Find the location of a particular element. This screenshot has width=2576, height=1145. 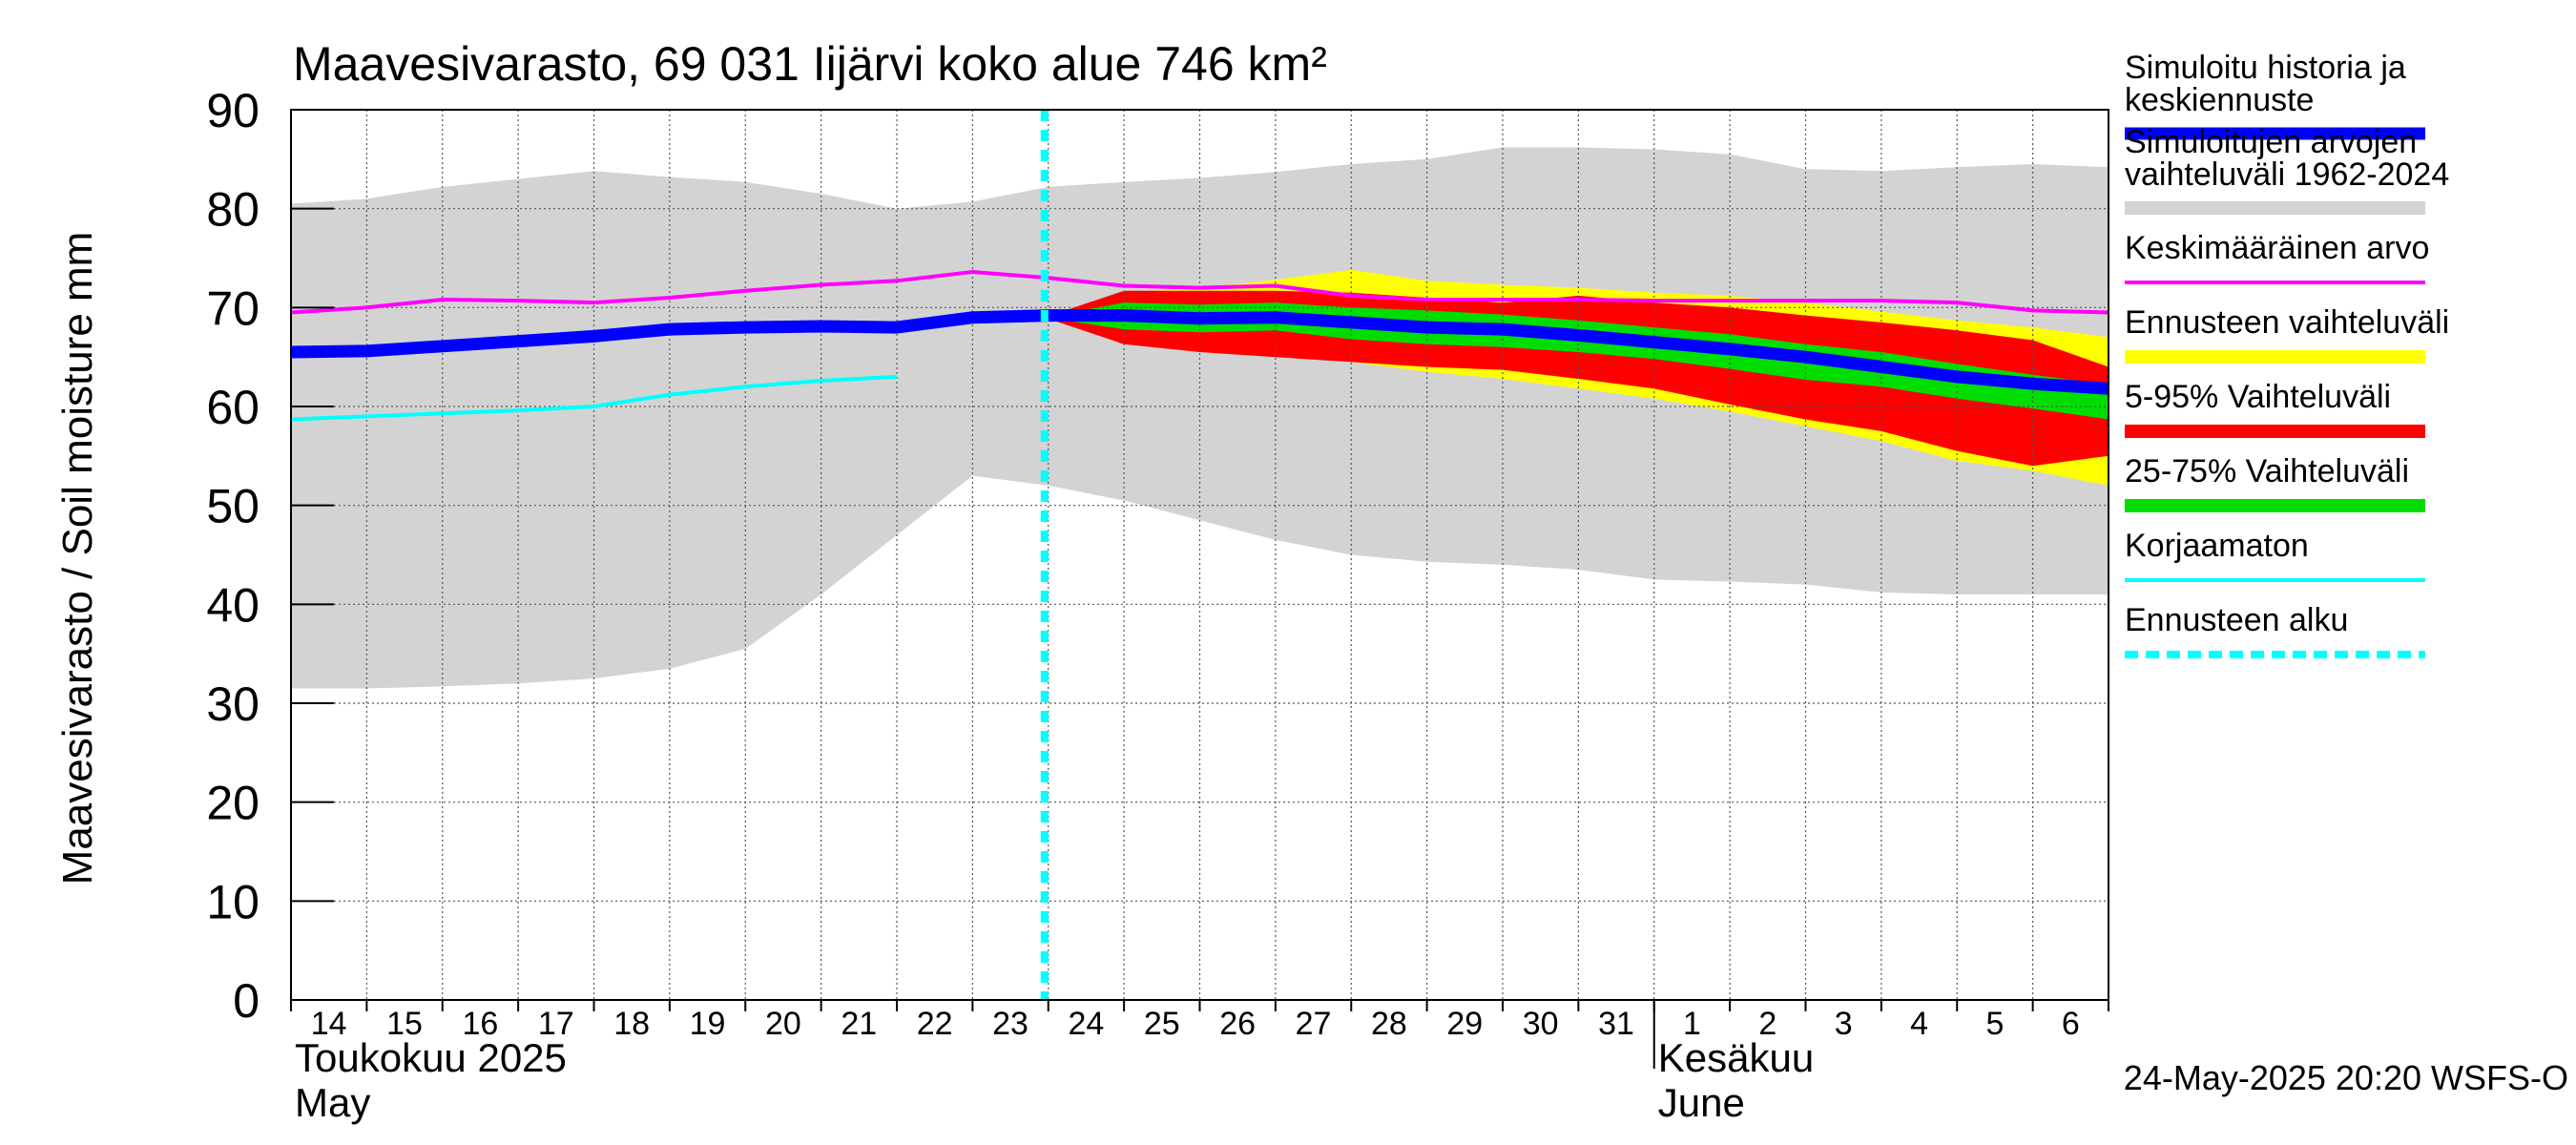

legend-label: Ennusteen alku is located at coordinates (2236, 620).